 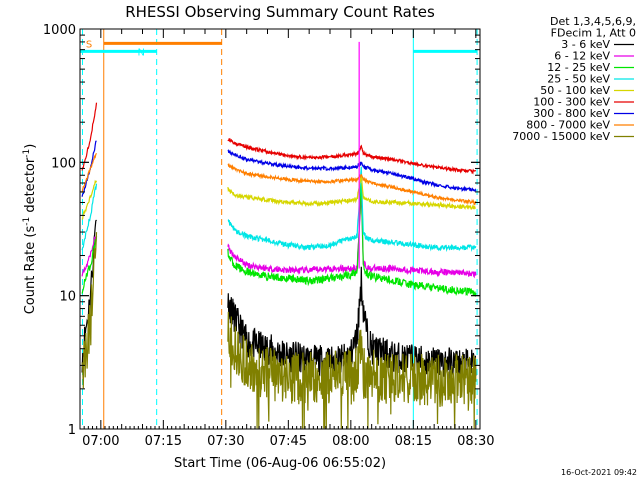 I want to click on legend-entry-label: 100 - 300 keV, so click(x=571, y=102).